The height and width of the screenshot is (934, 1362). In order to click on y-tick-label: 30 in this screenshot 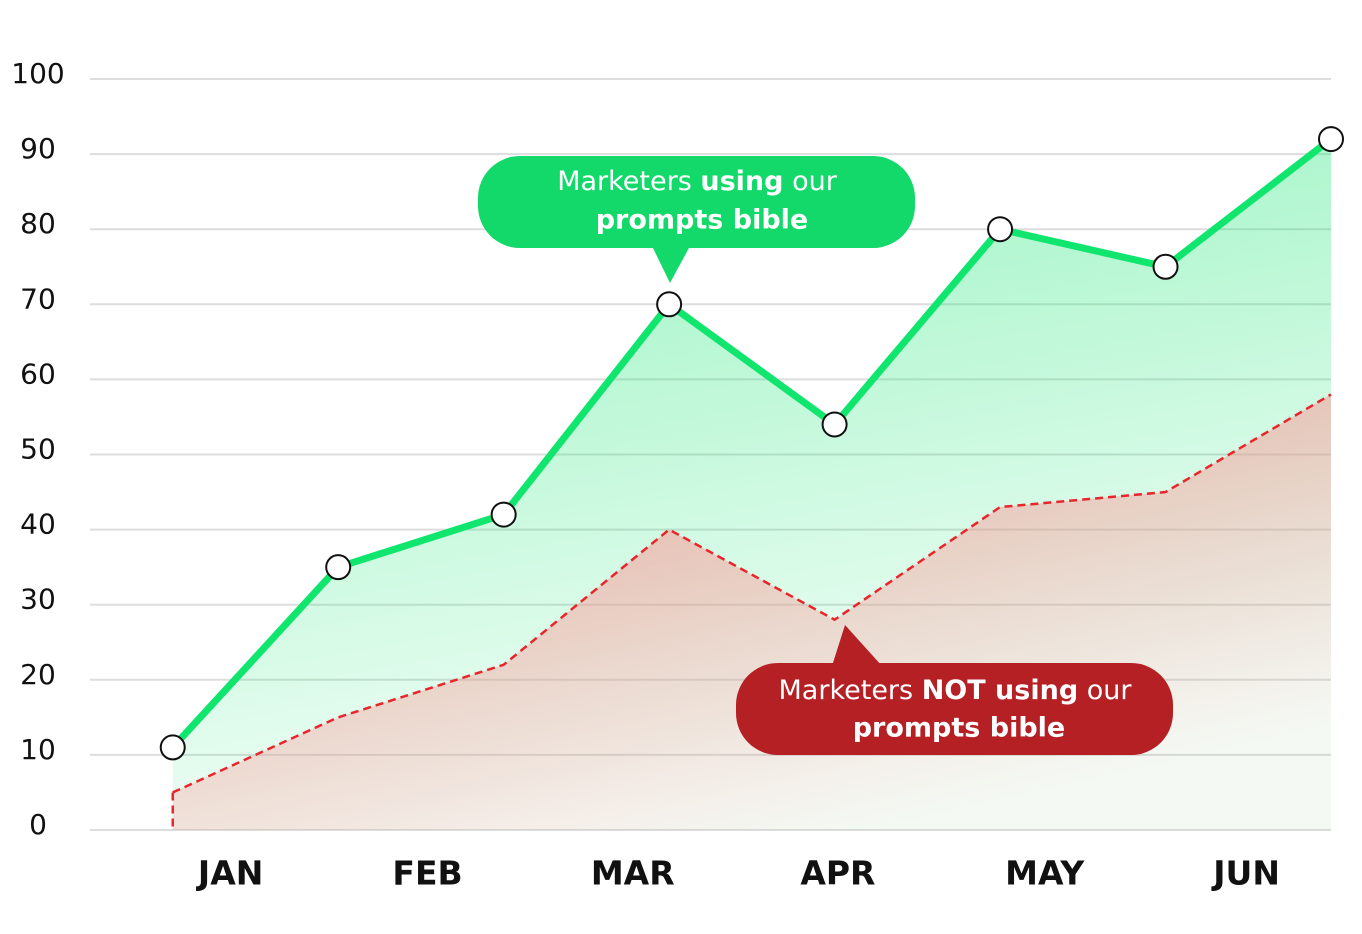, I will do `click(38, 599)`.